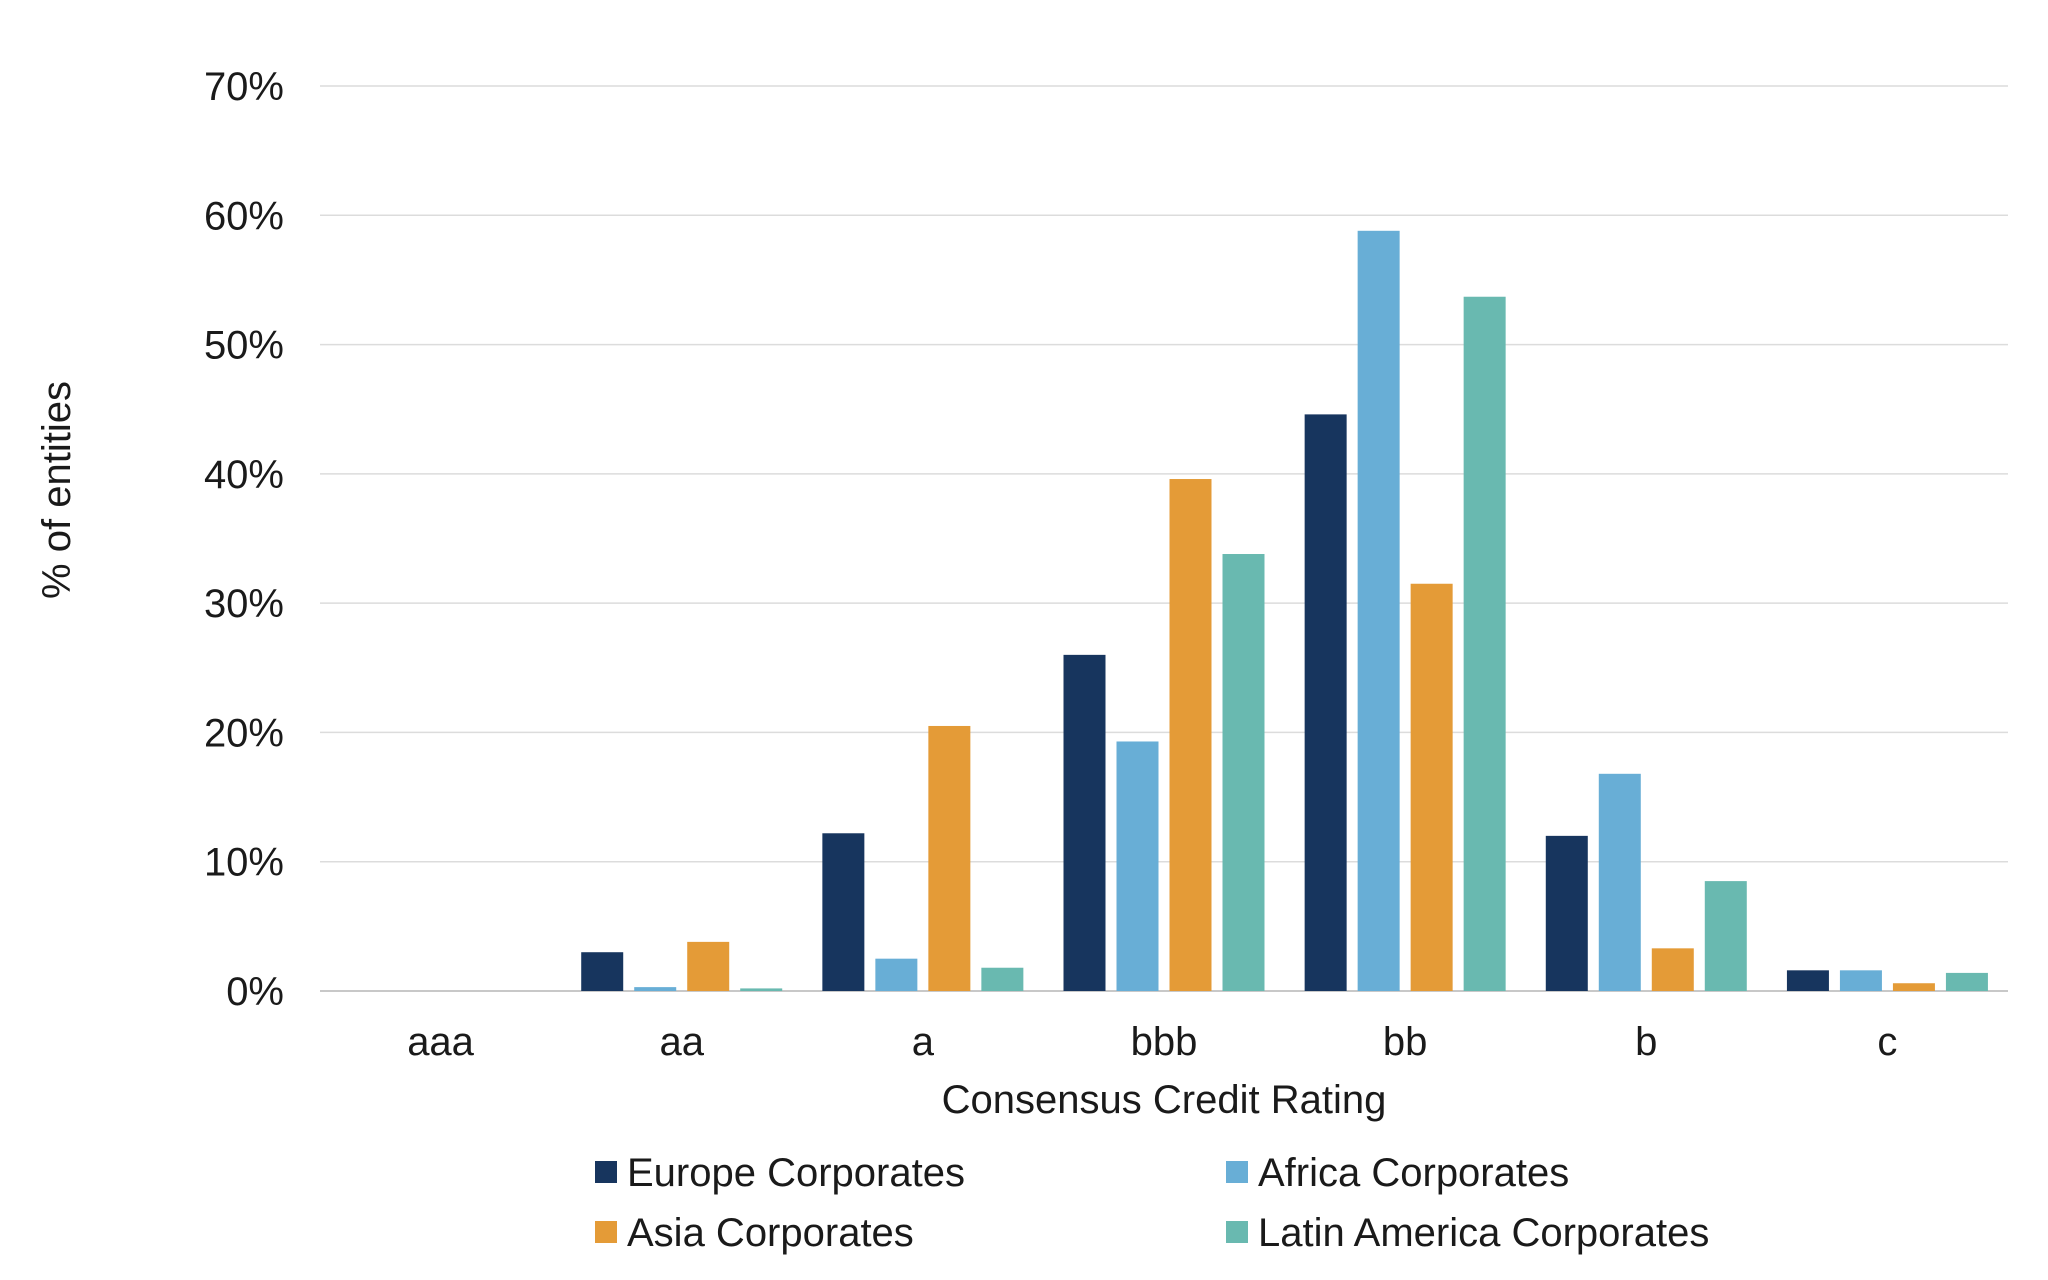 The image size is (2048, 1280). I want to click on bar-c-asia-corporates, so click(1913, 987).